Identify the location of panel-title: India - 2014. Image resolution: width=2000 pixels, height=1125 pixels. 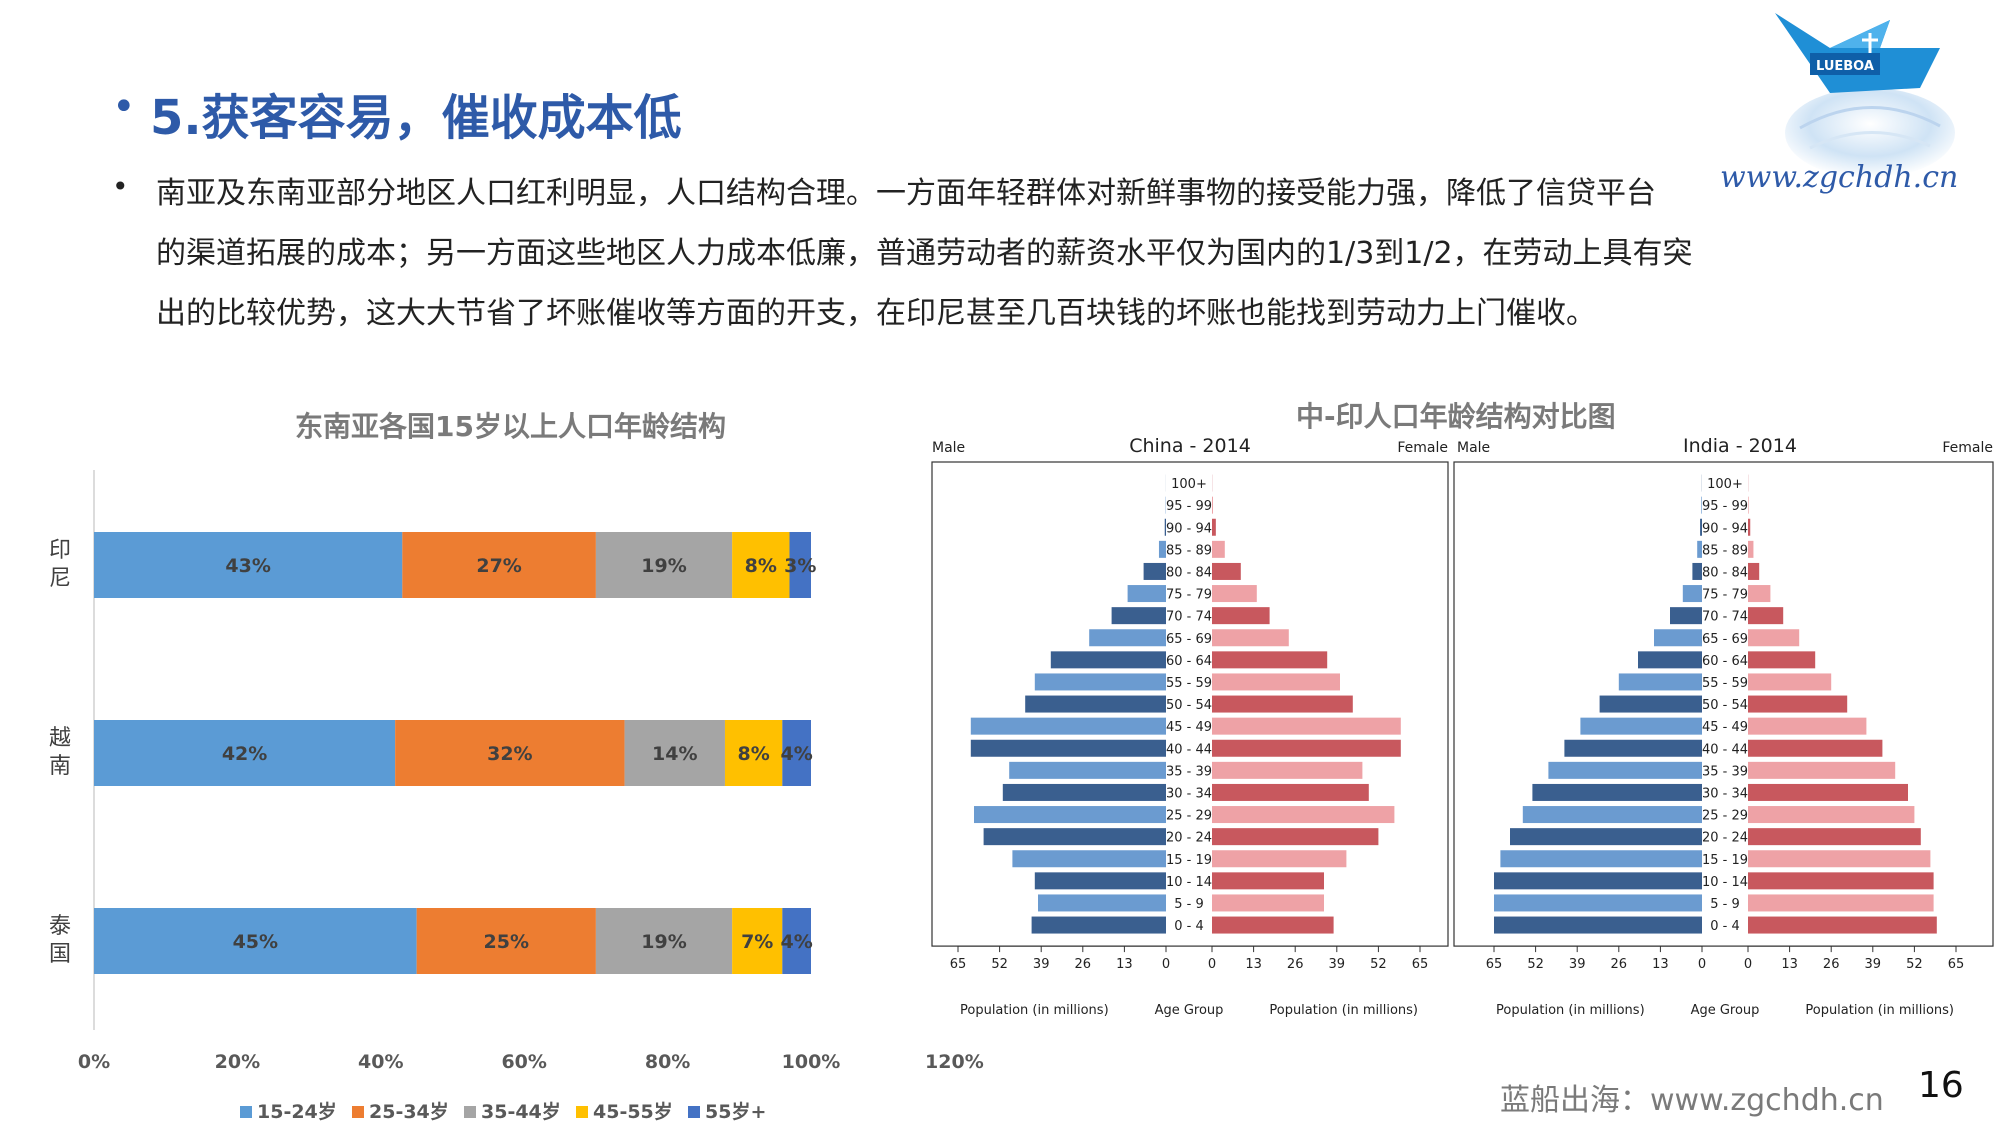
(1740, 446).